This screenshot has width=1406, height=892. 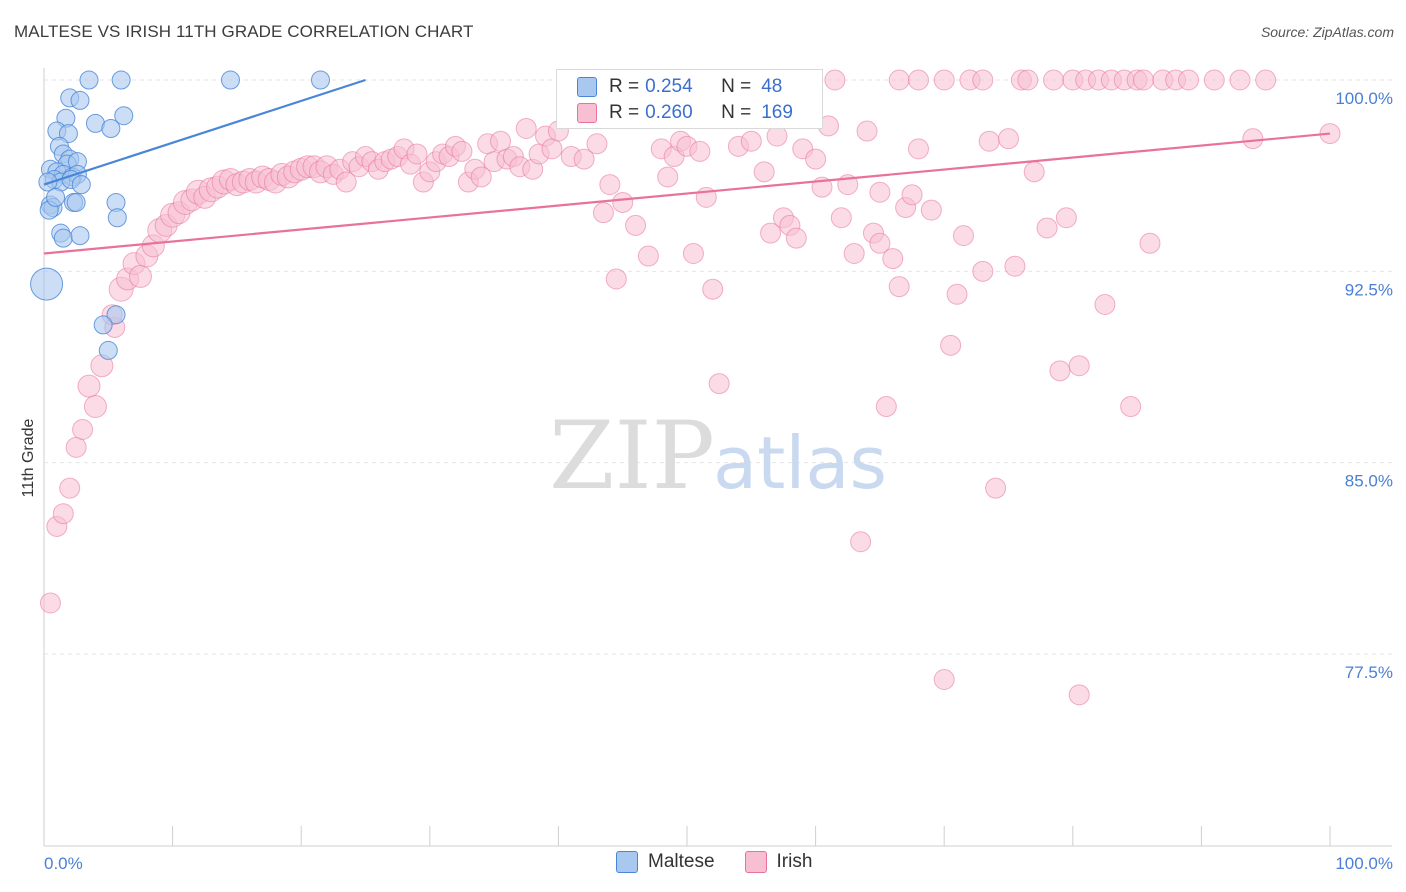 I want to click on maltese-points, so click(x=180, y=215).